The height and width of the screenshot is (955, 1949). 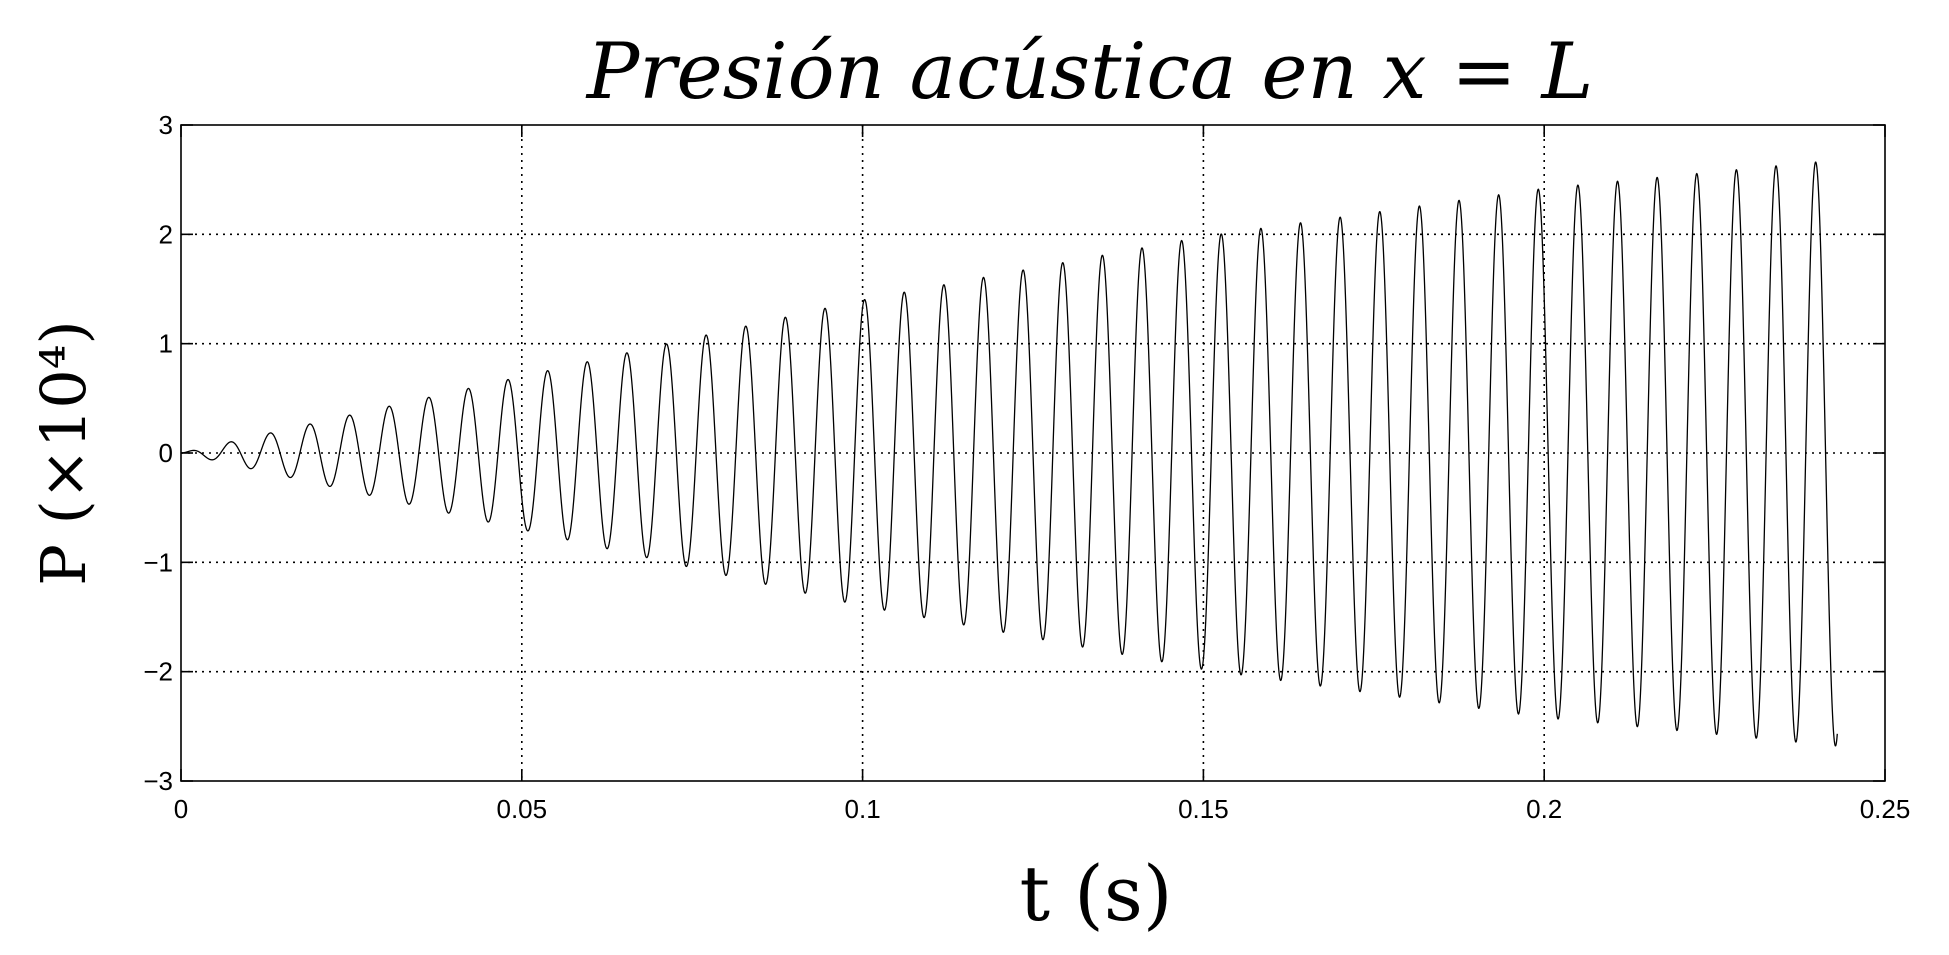 What do you see at coordinates (166, 234) in the screenshot?
I see `y-tick-label: 2` at bounding box center [166, 234].